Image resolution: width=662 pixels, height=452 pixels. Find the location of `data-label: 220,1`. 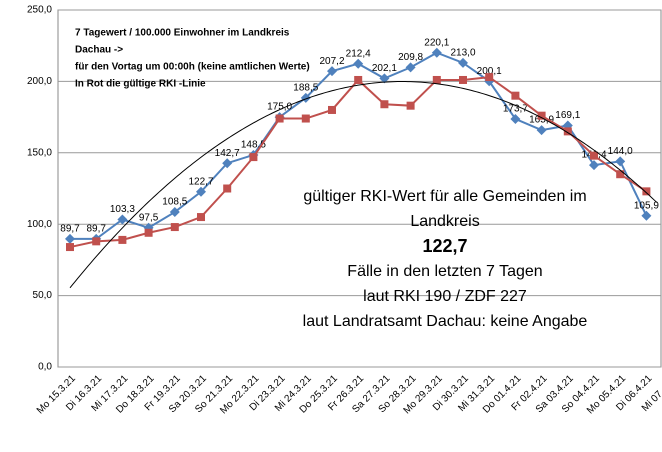

data-label: 220,1 is located at coordinates (436, 42).